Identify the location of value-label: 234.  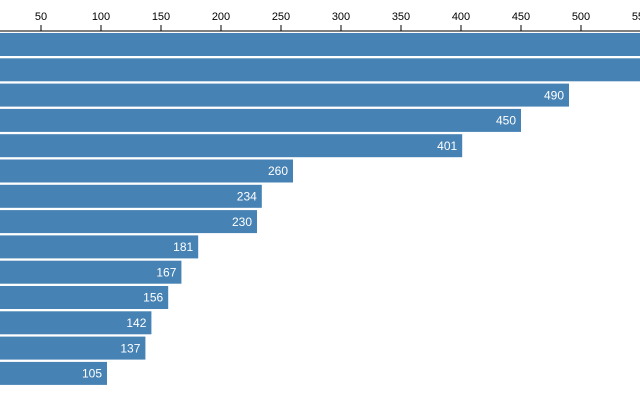
(247, 196).